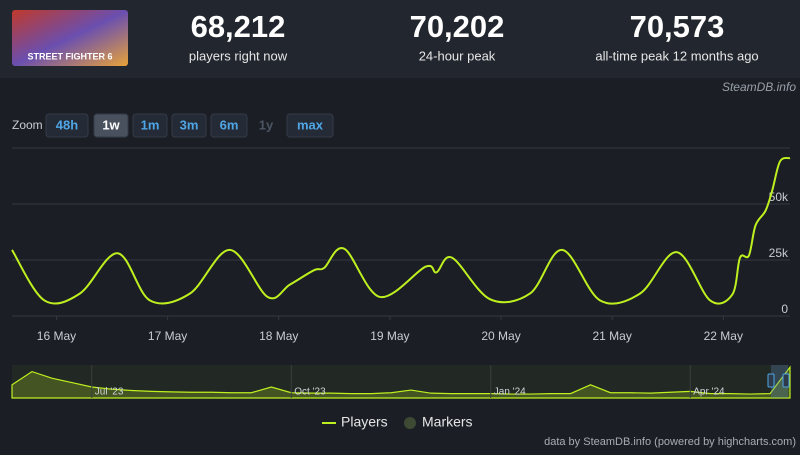  I want to click on navigator-tick-label: Oct '23, so click(310, 392).